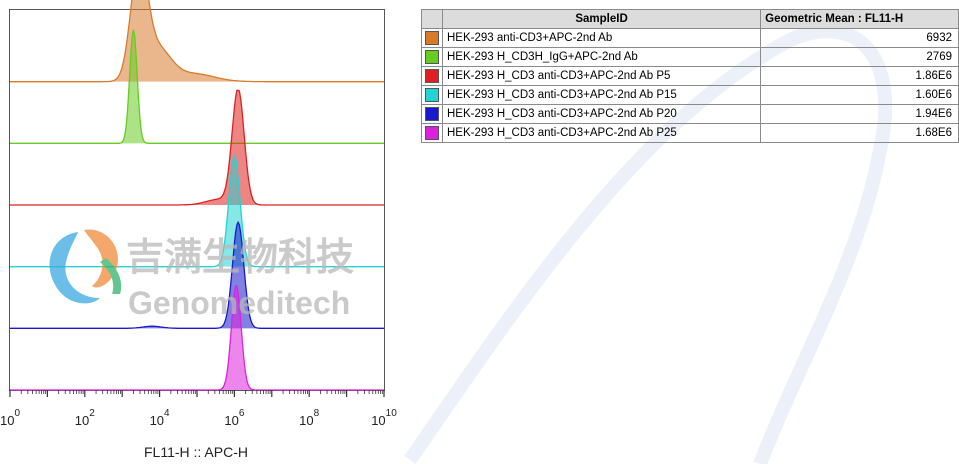 The height and width of the screenshot is (464, 959). Describe the element at coordinates (601, 114) in the screenshot. I see `sample-id-cell: HEK-293 H_CD3 anti-CD3+APC-2nd Ab P20` at that location.